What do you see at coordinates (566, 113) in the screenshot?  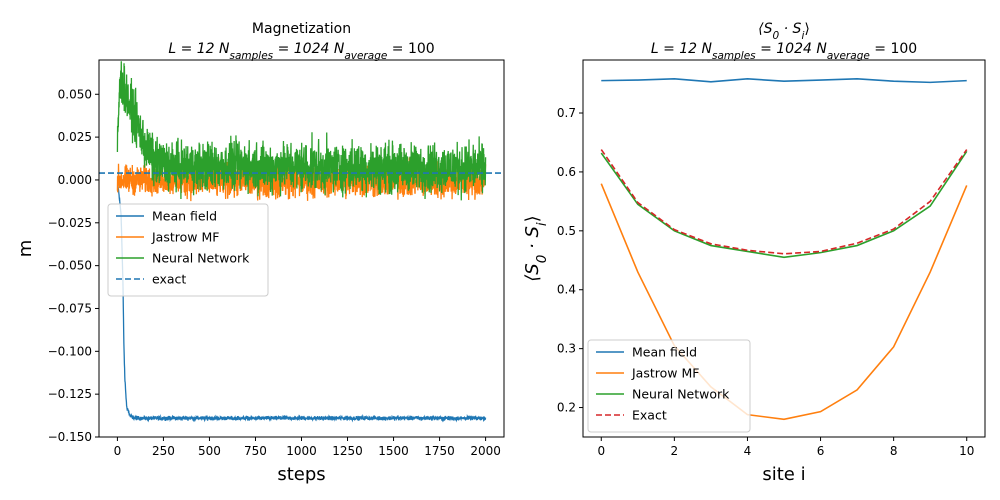 I see `y-tick-label: 0.7` at bounding box center [566, 113].